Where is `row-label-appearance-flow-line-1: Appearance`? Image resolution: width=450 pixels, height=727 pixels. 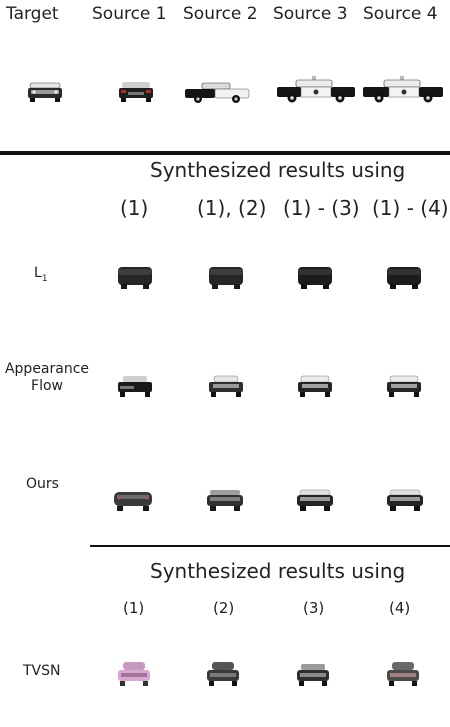
row-label-appearance-flow-line-1: Appearance is located at coordinates (47, 369).